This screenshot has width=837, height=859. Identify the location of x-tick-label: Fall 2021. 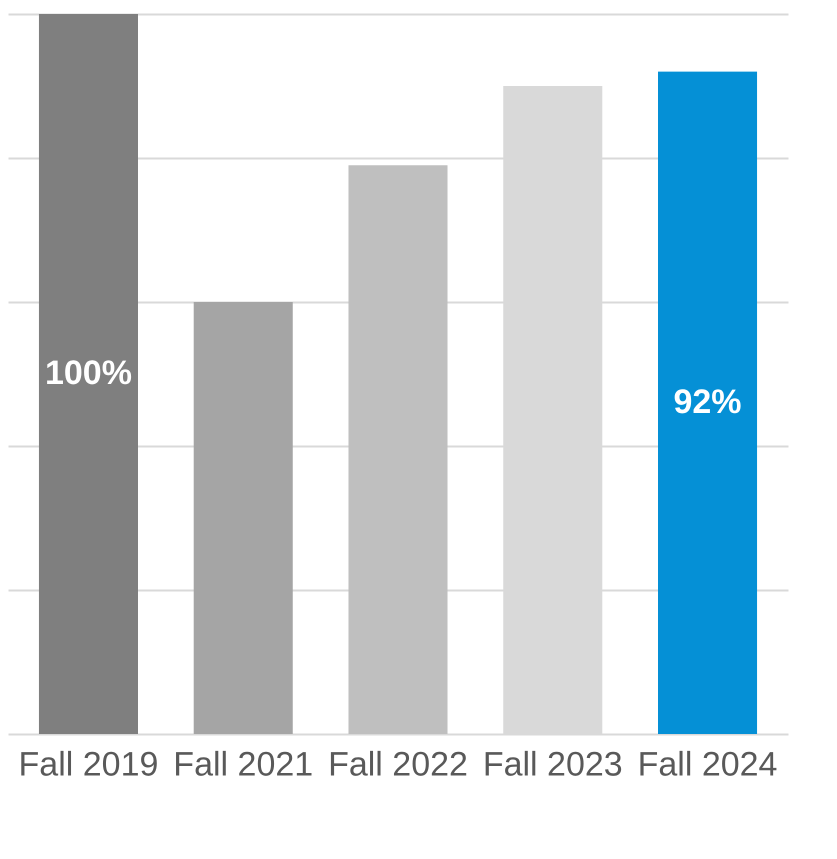
(243, 765).